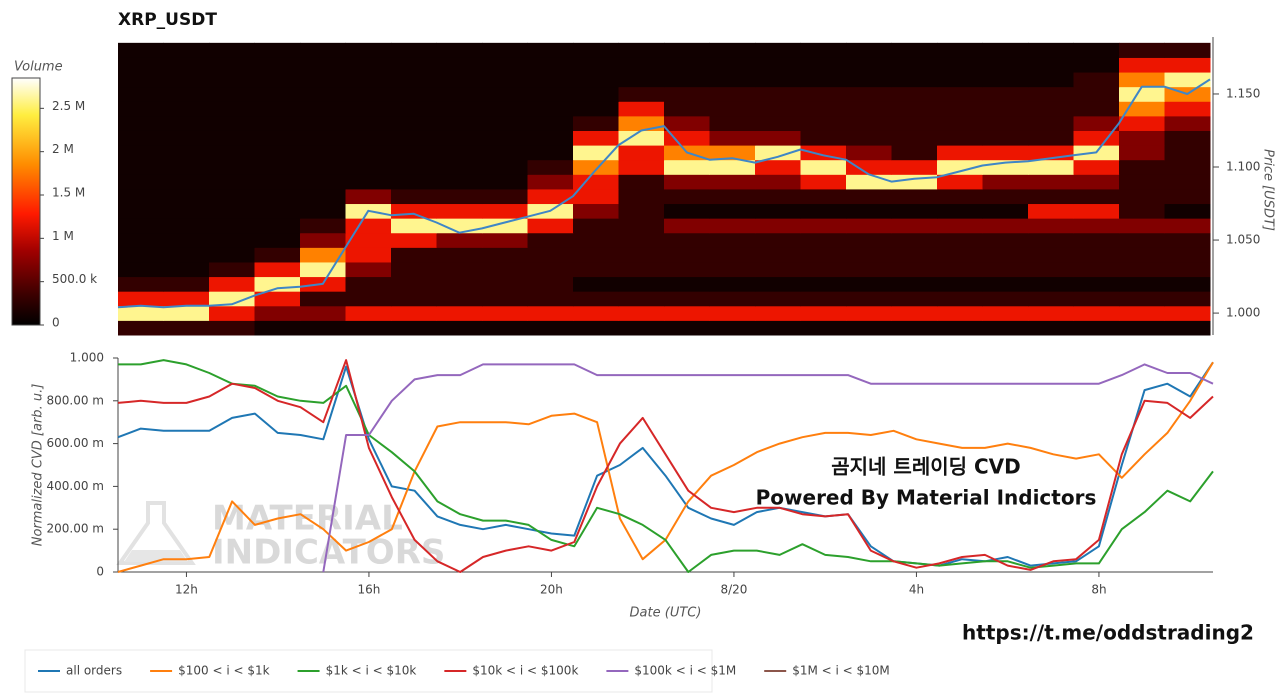 This screenshot has height=693, width=1280. I want to click on y-tick-label: 1.000, so click(1243, 313).